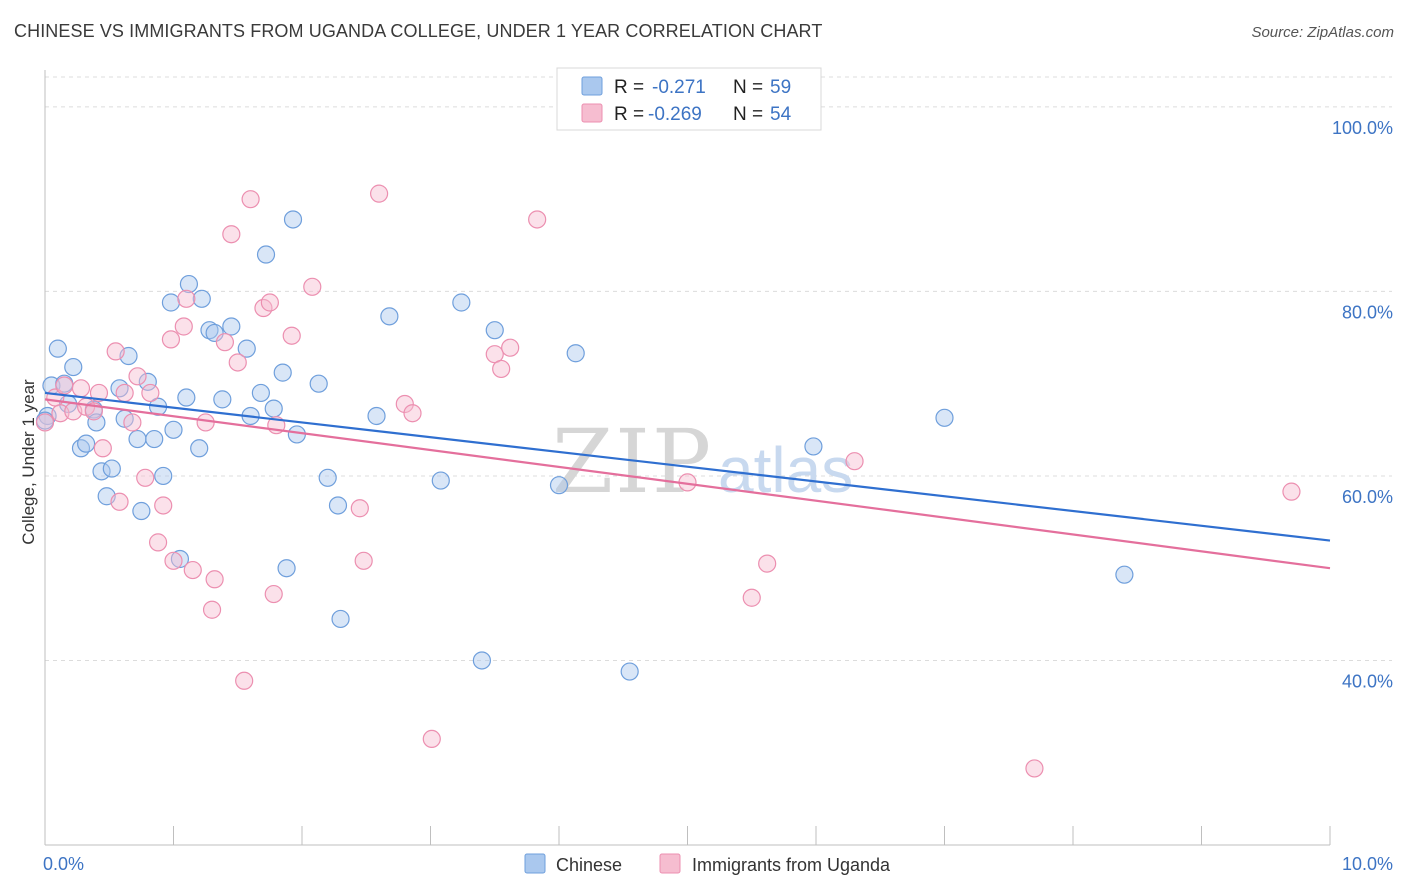 This screenshot has height=892, width=1406. I want to click on stats-legend: R = -0.271 N = 59 R = -0.269 N = 54, so click(689, 99).